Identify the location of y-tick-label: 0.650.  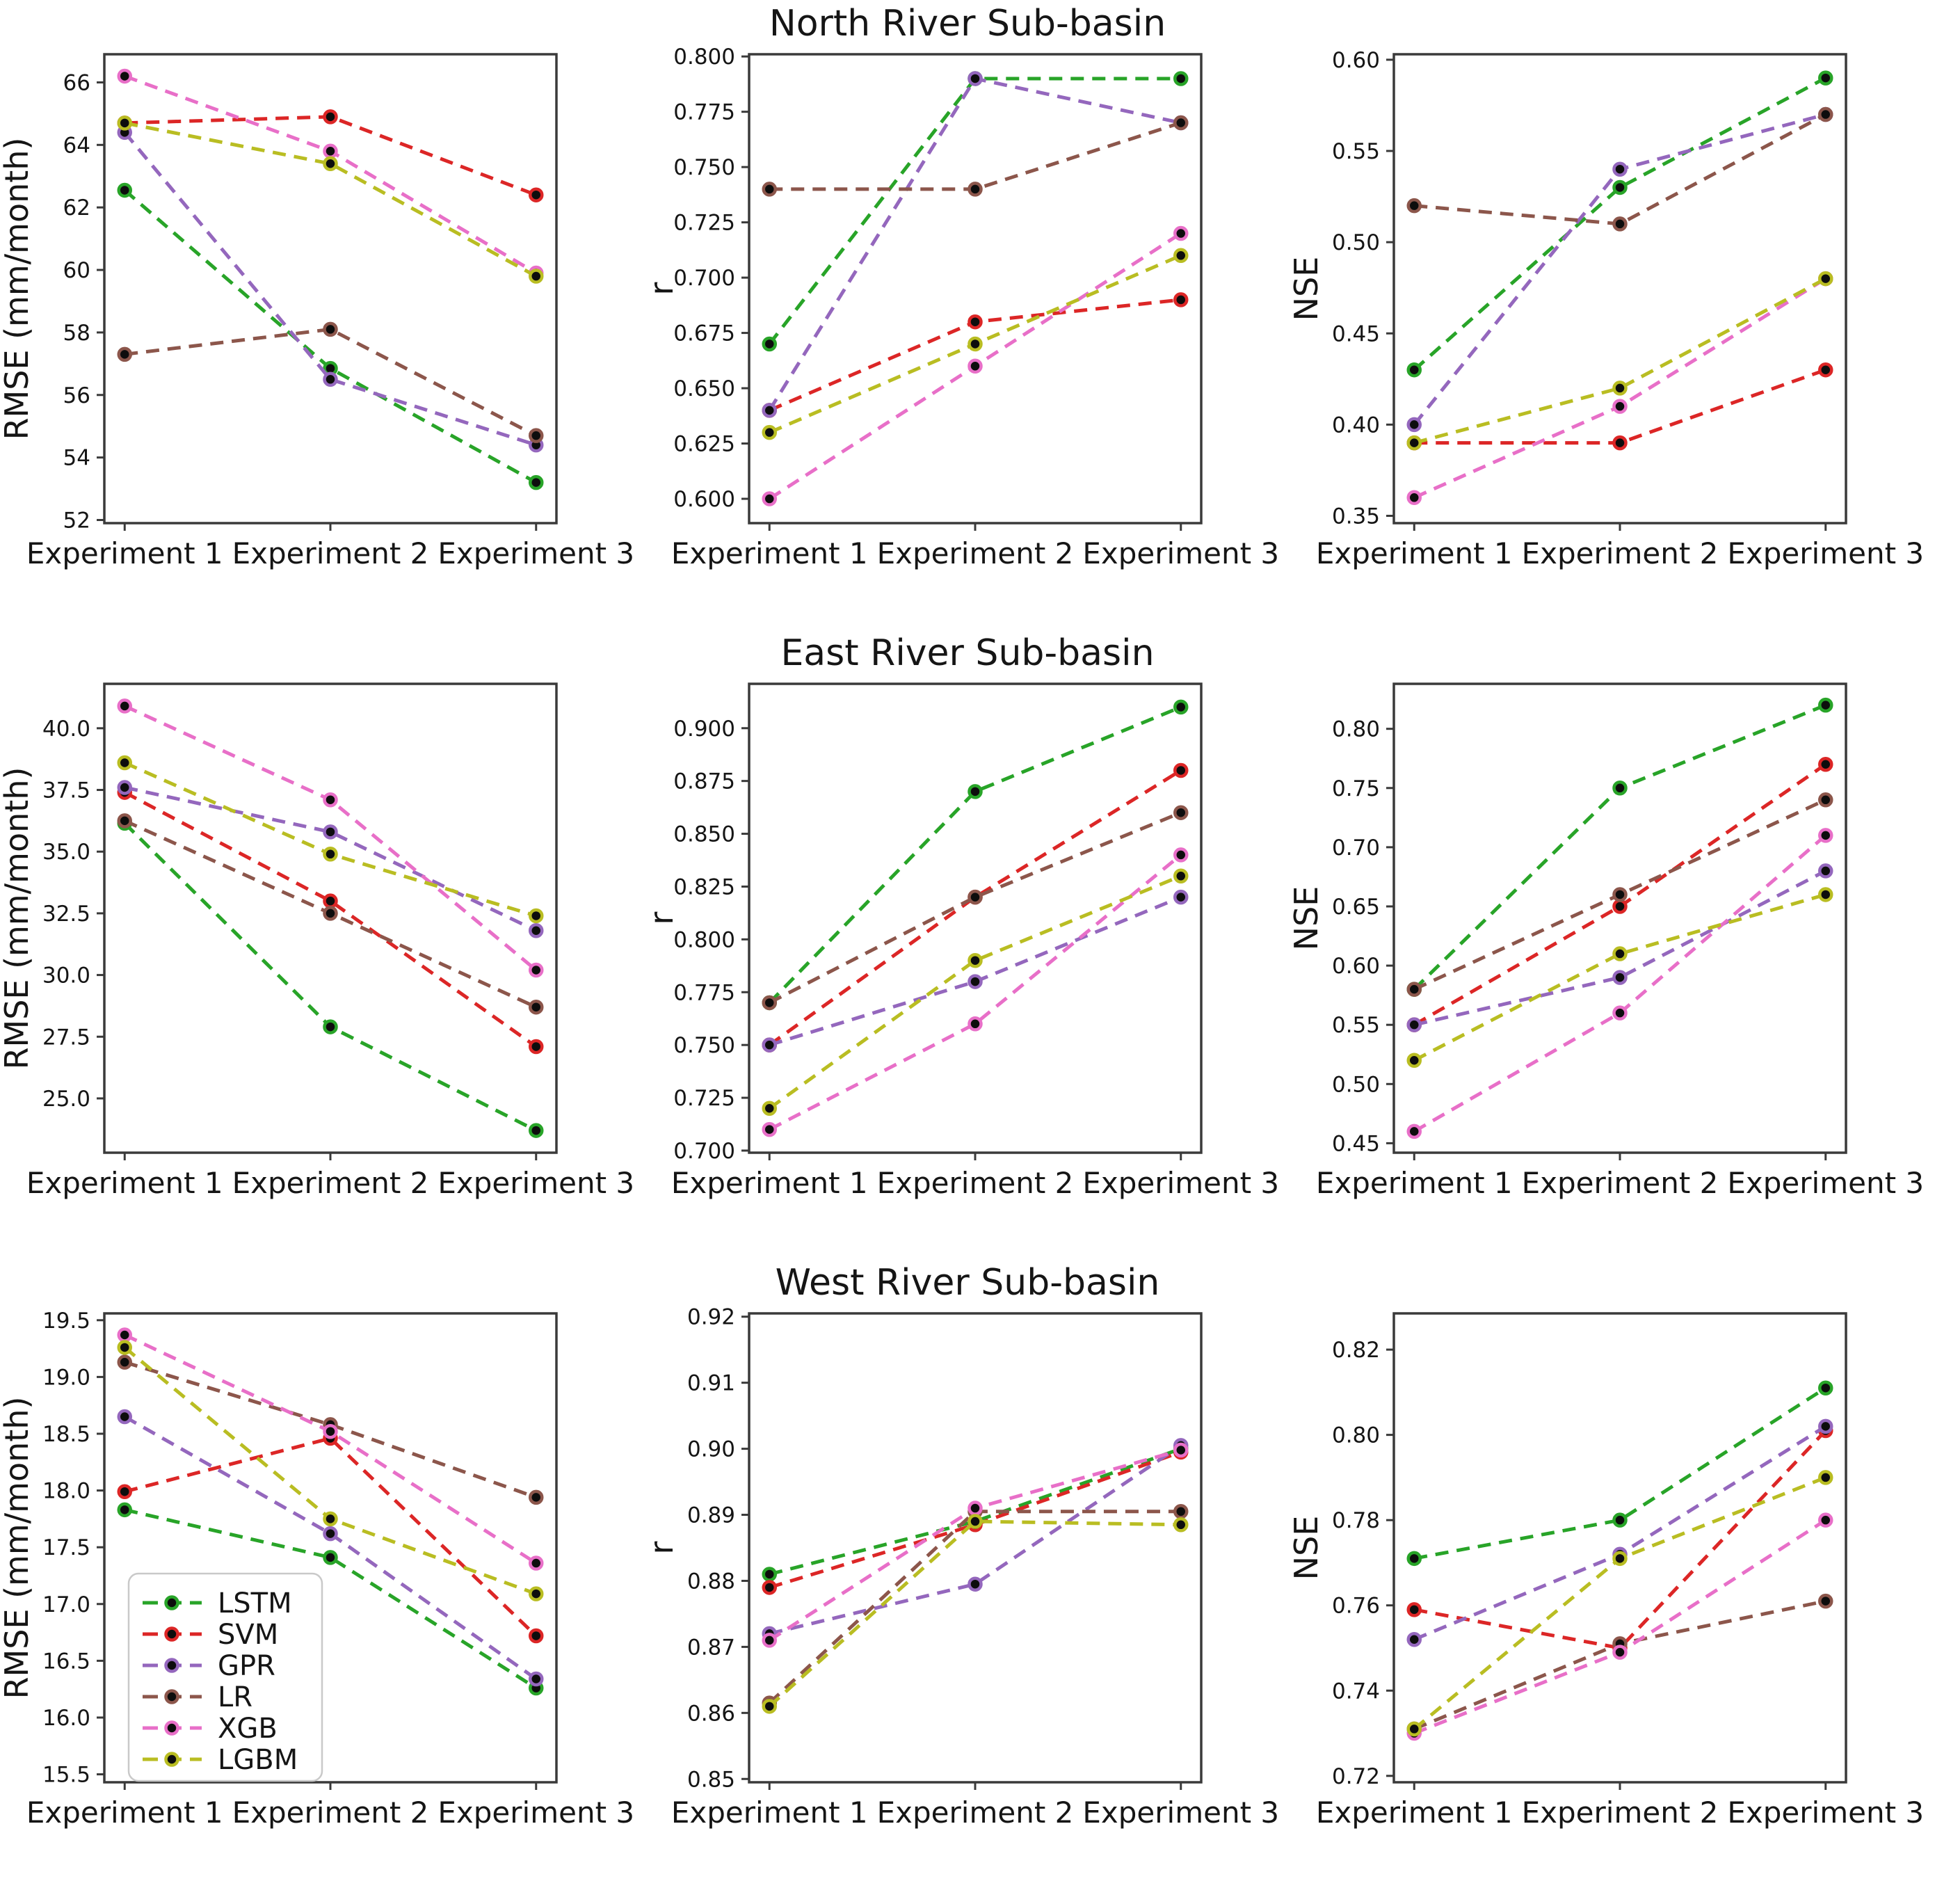
(704, 388).